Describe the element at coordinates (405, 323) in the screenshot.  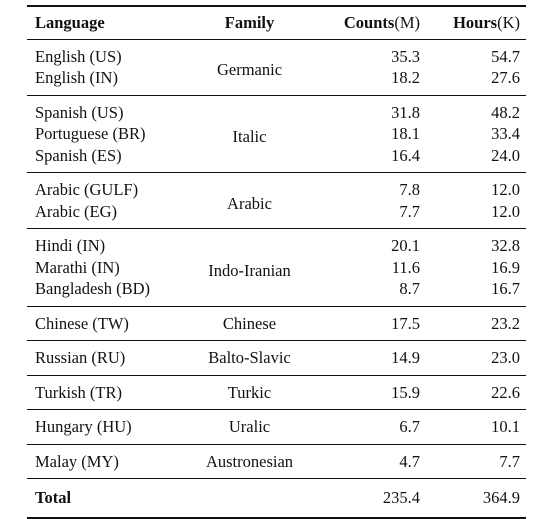
I see `counts-cell: 17.5` at that location.